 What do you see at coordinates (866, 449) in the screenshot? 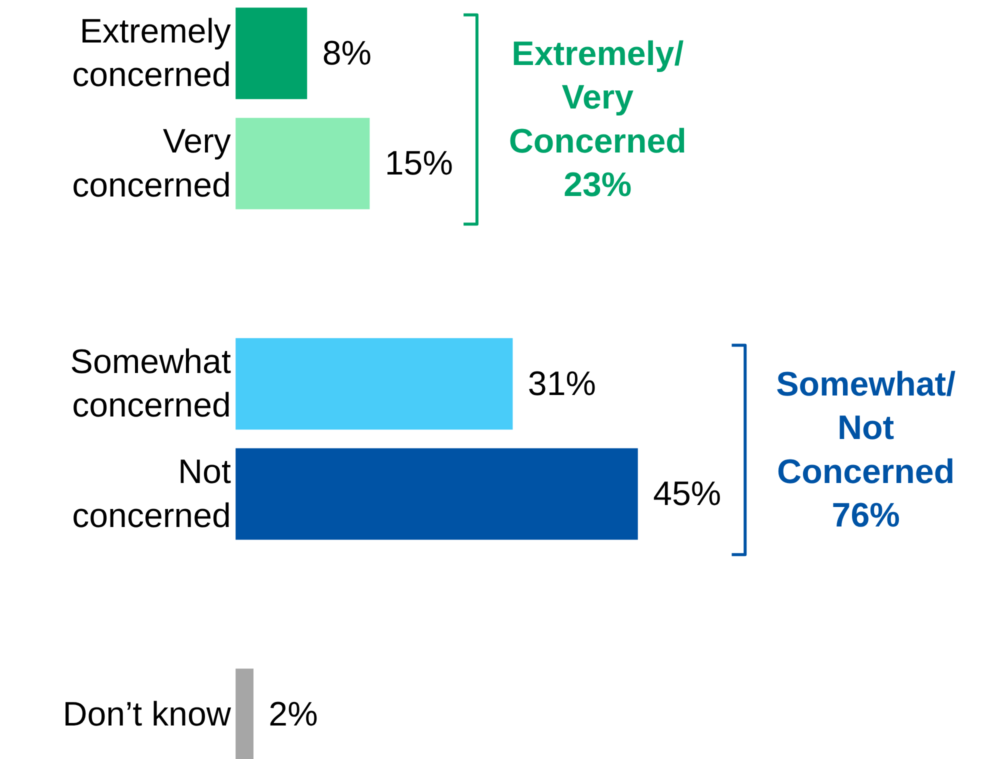
I see `text: Somewhat/ Not Concerned 76%` at bounding box center [866, 449].